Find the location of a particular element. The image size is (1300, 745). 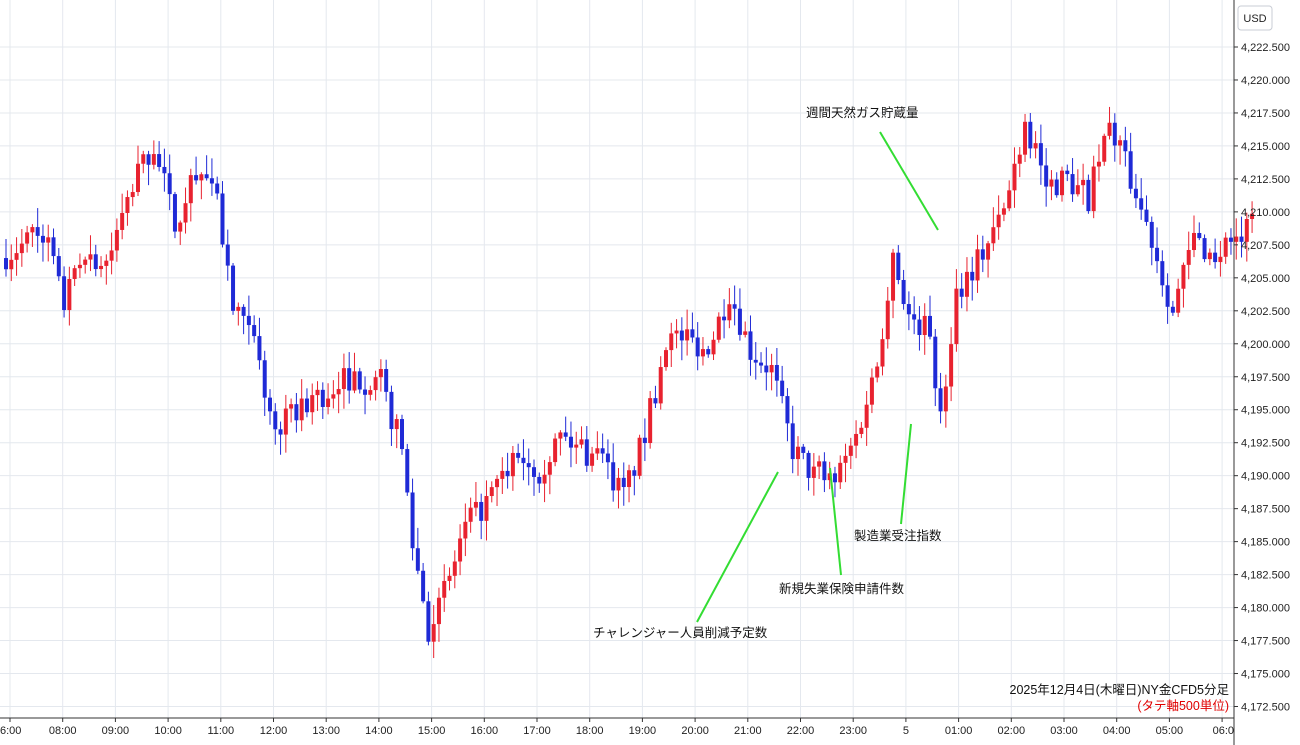

y-tick-label: 4,192.500 is located at coordinates (1265, 444).